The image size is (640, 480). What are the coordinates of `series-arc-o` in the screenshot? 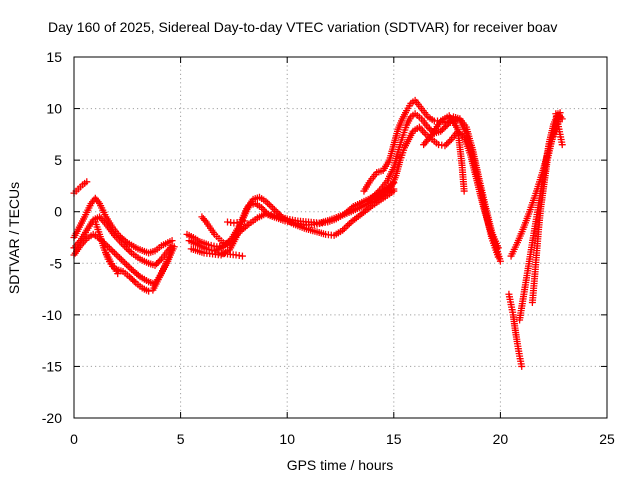 It's located at (436, 194).